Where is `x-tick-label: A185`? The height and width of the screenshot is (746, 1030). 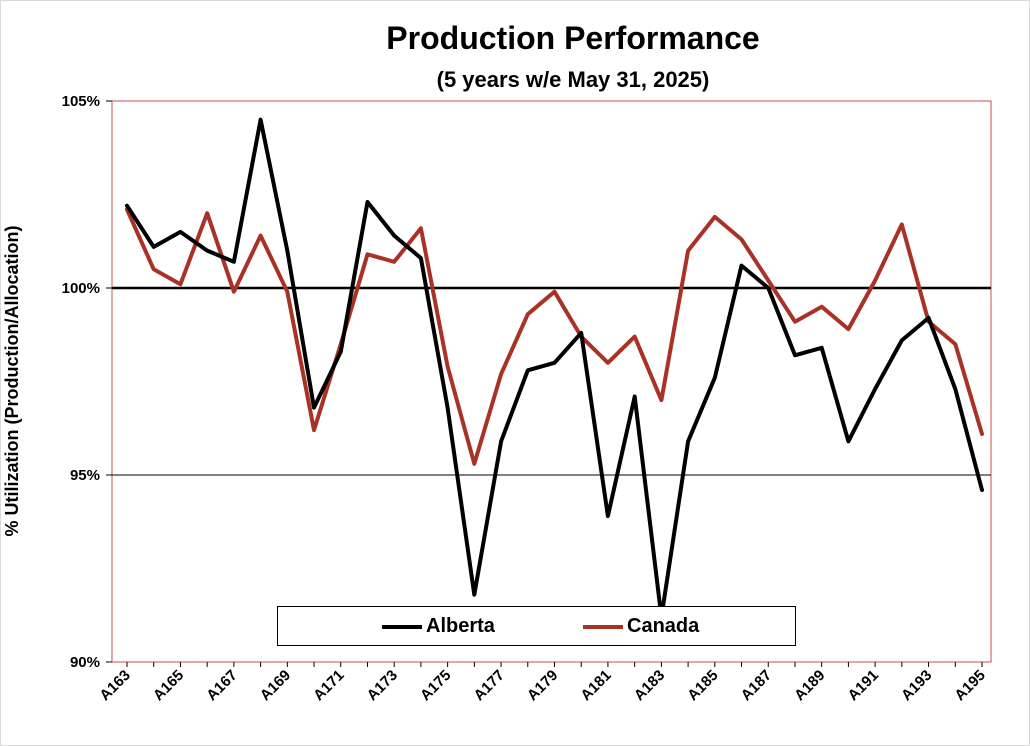
x-tick-label: A185 is located at coordinates (702, 685).